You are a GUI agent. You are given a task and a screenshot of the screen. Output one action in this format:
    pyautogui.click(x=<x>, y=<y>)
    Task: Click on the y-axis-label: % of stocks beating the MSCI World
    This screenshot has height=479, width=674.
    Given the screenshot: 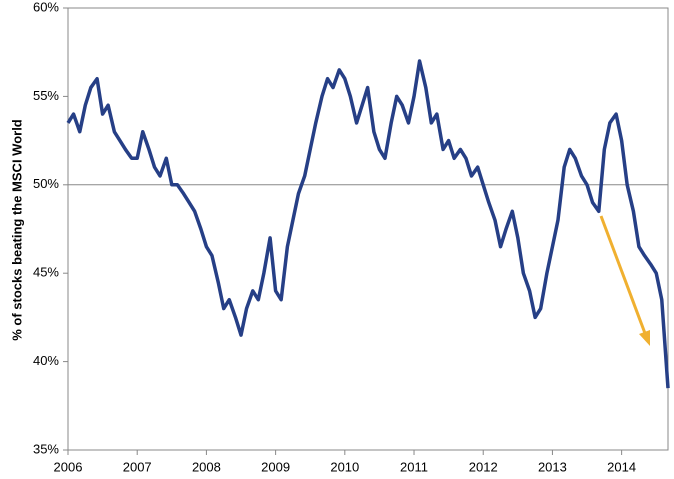 What is the action you would take?
    pyautogui.click(x=16, y=230)
    